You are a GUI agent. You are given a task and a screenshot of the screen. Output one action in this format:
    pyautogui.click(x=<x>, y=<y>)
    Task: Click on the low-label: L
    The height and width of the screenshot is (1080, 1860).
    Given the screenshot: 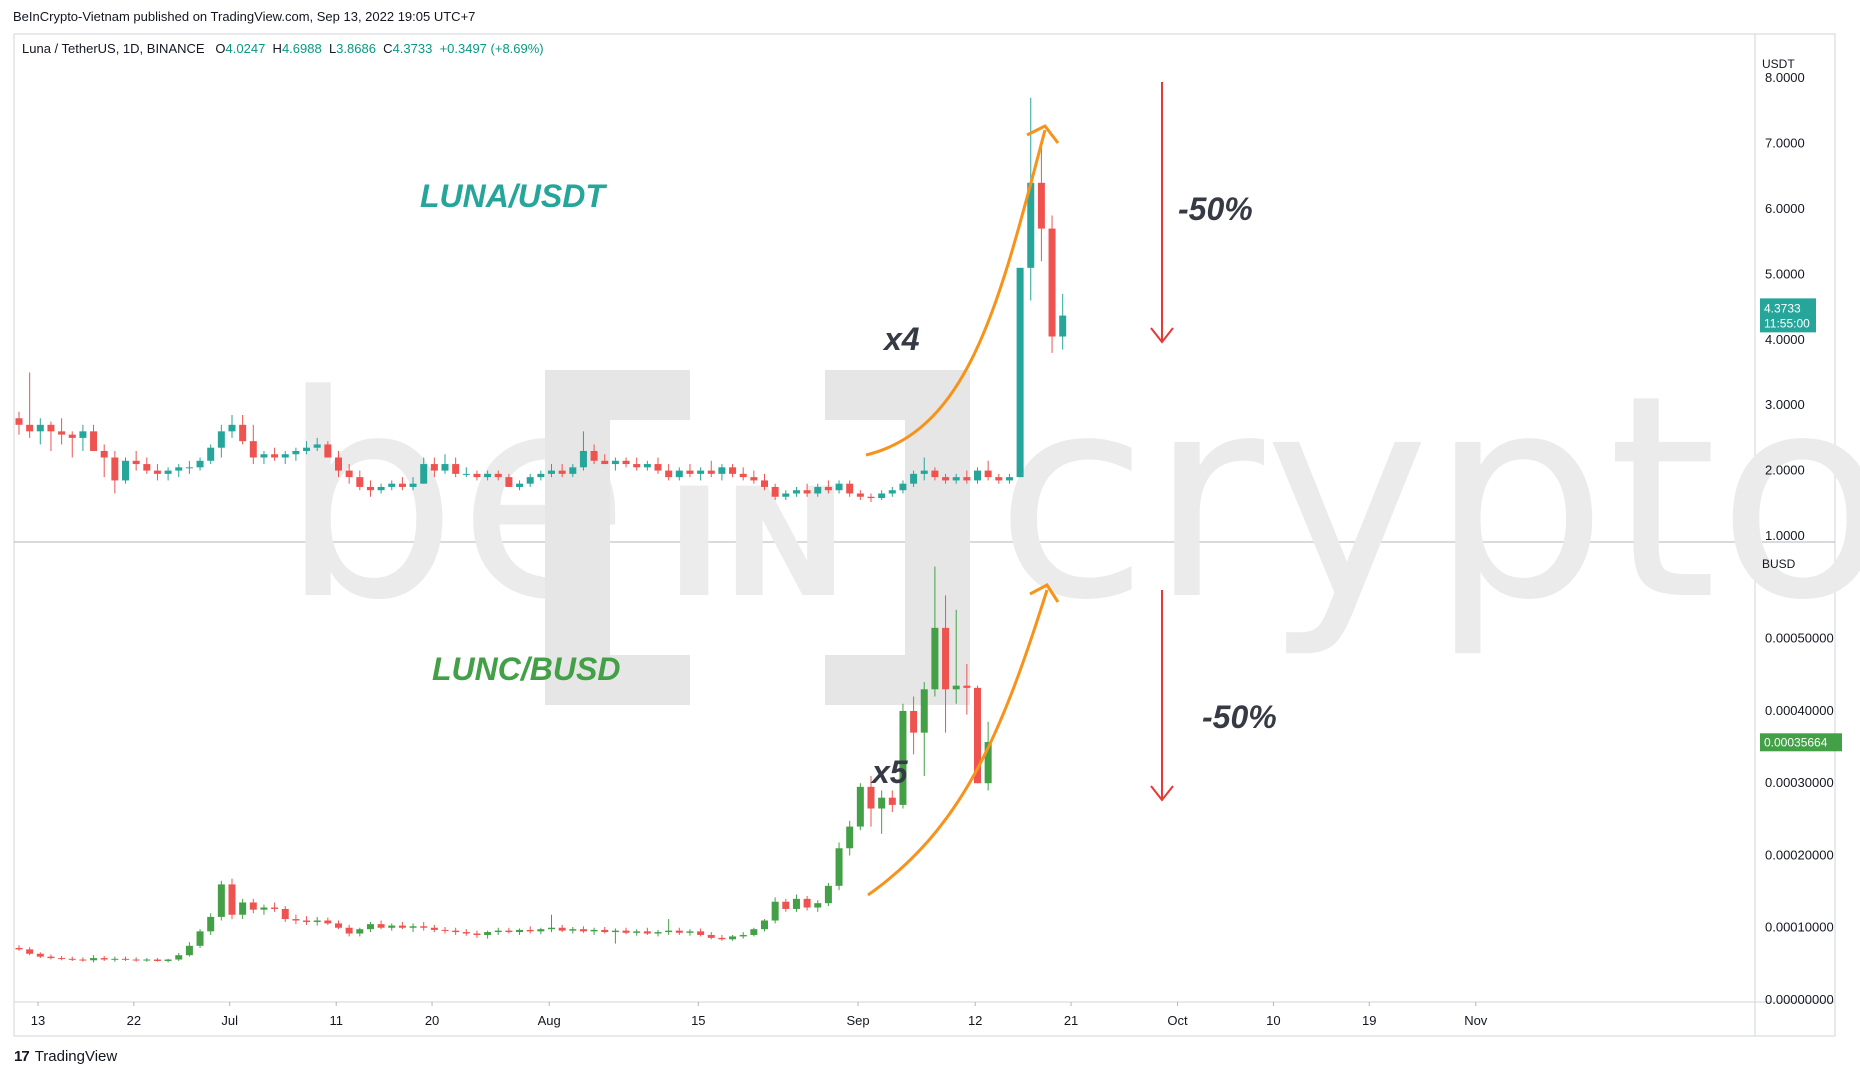 What is the action you would take?
    pyautogui.click(x=332, y=48)
    